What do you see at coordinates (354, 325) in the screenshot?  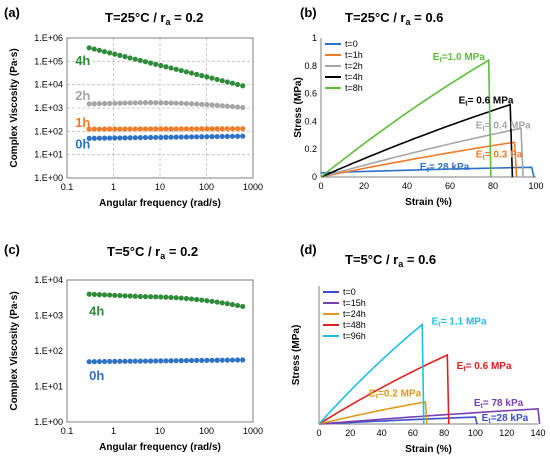 I see `legend-label: t=48h` at bounding box center [354, 325].